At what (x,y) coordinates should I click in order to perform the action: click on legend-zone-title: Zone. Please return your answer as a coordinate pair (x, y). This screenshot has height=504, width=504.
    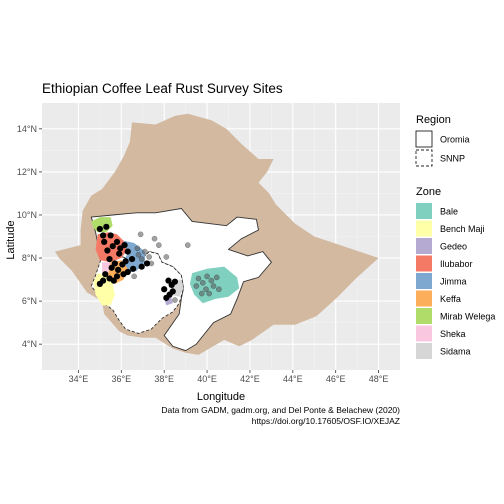
    Looking at the image, I should click on (428, 192).